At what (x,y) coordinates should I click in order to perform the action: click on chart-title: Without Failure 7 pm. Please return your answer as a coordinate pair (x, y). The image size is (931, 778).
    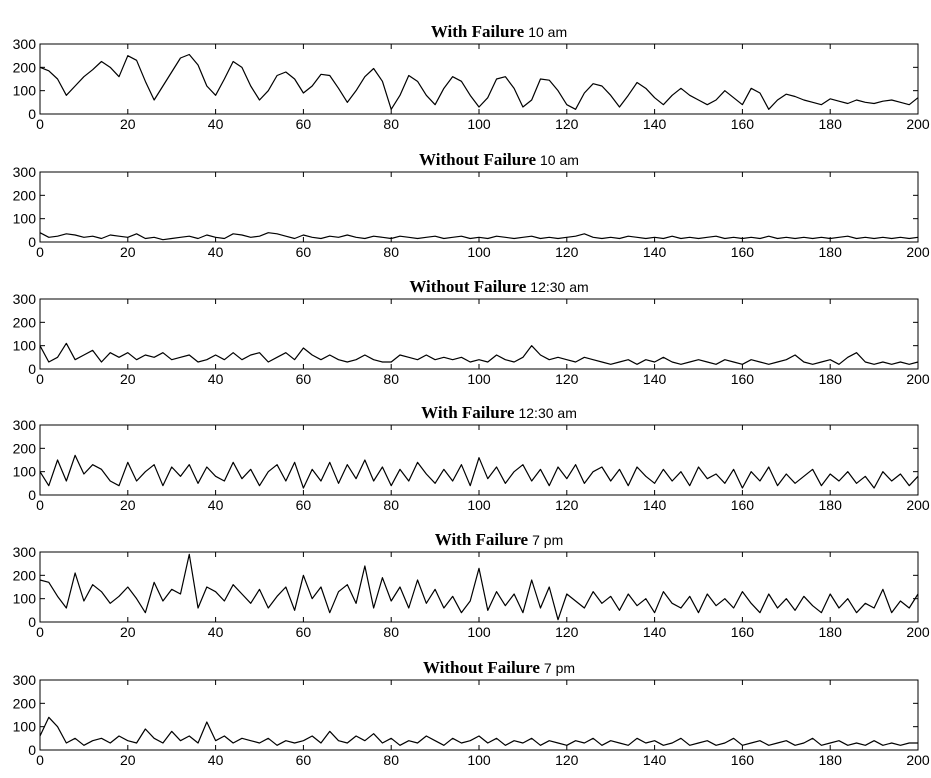
    Looking at the image, I should click on (499, 667).